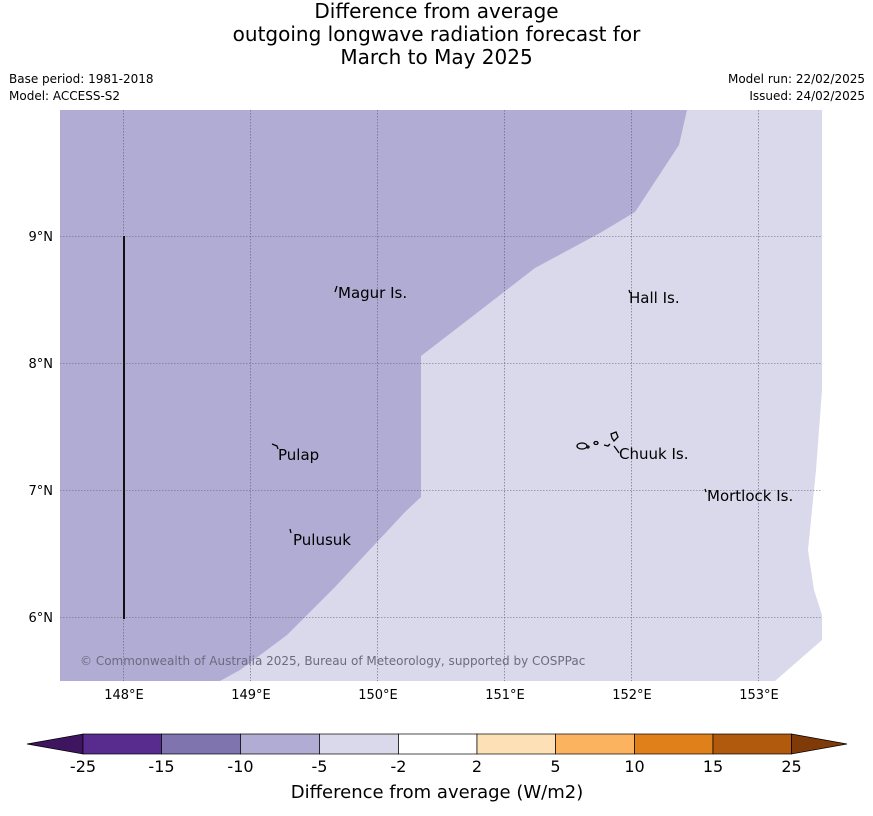  Describe the element at coordinates (798, 660) in the screenshot. I see `anomaly-edge-bottom-right` at that location.